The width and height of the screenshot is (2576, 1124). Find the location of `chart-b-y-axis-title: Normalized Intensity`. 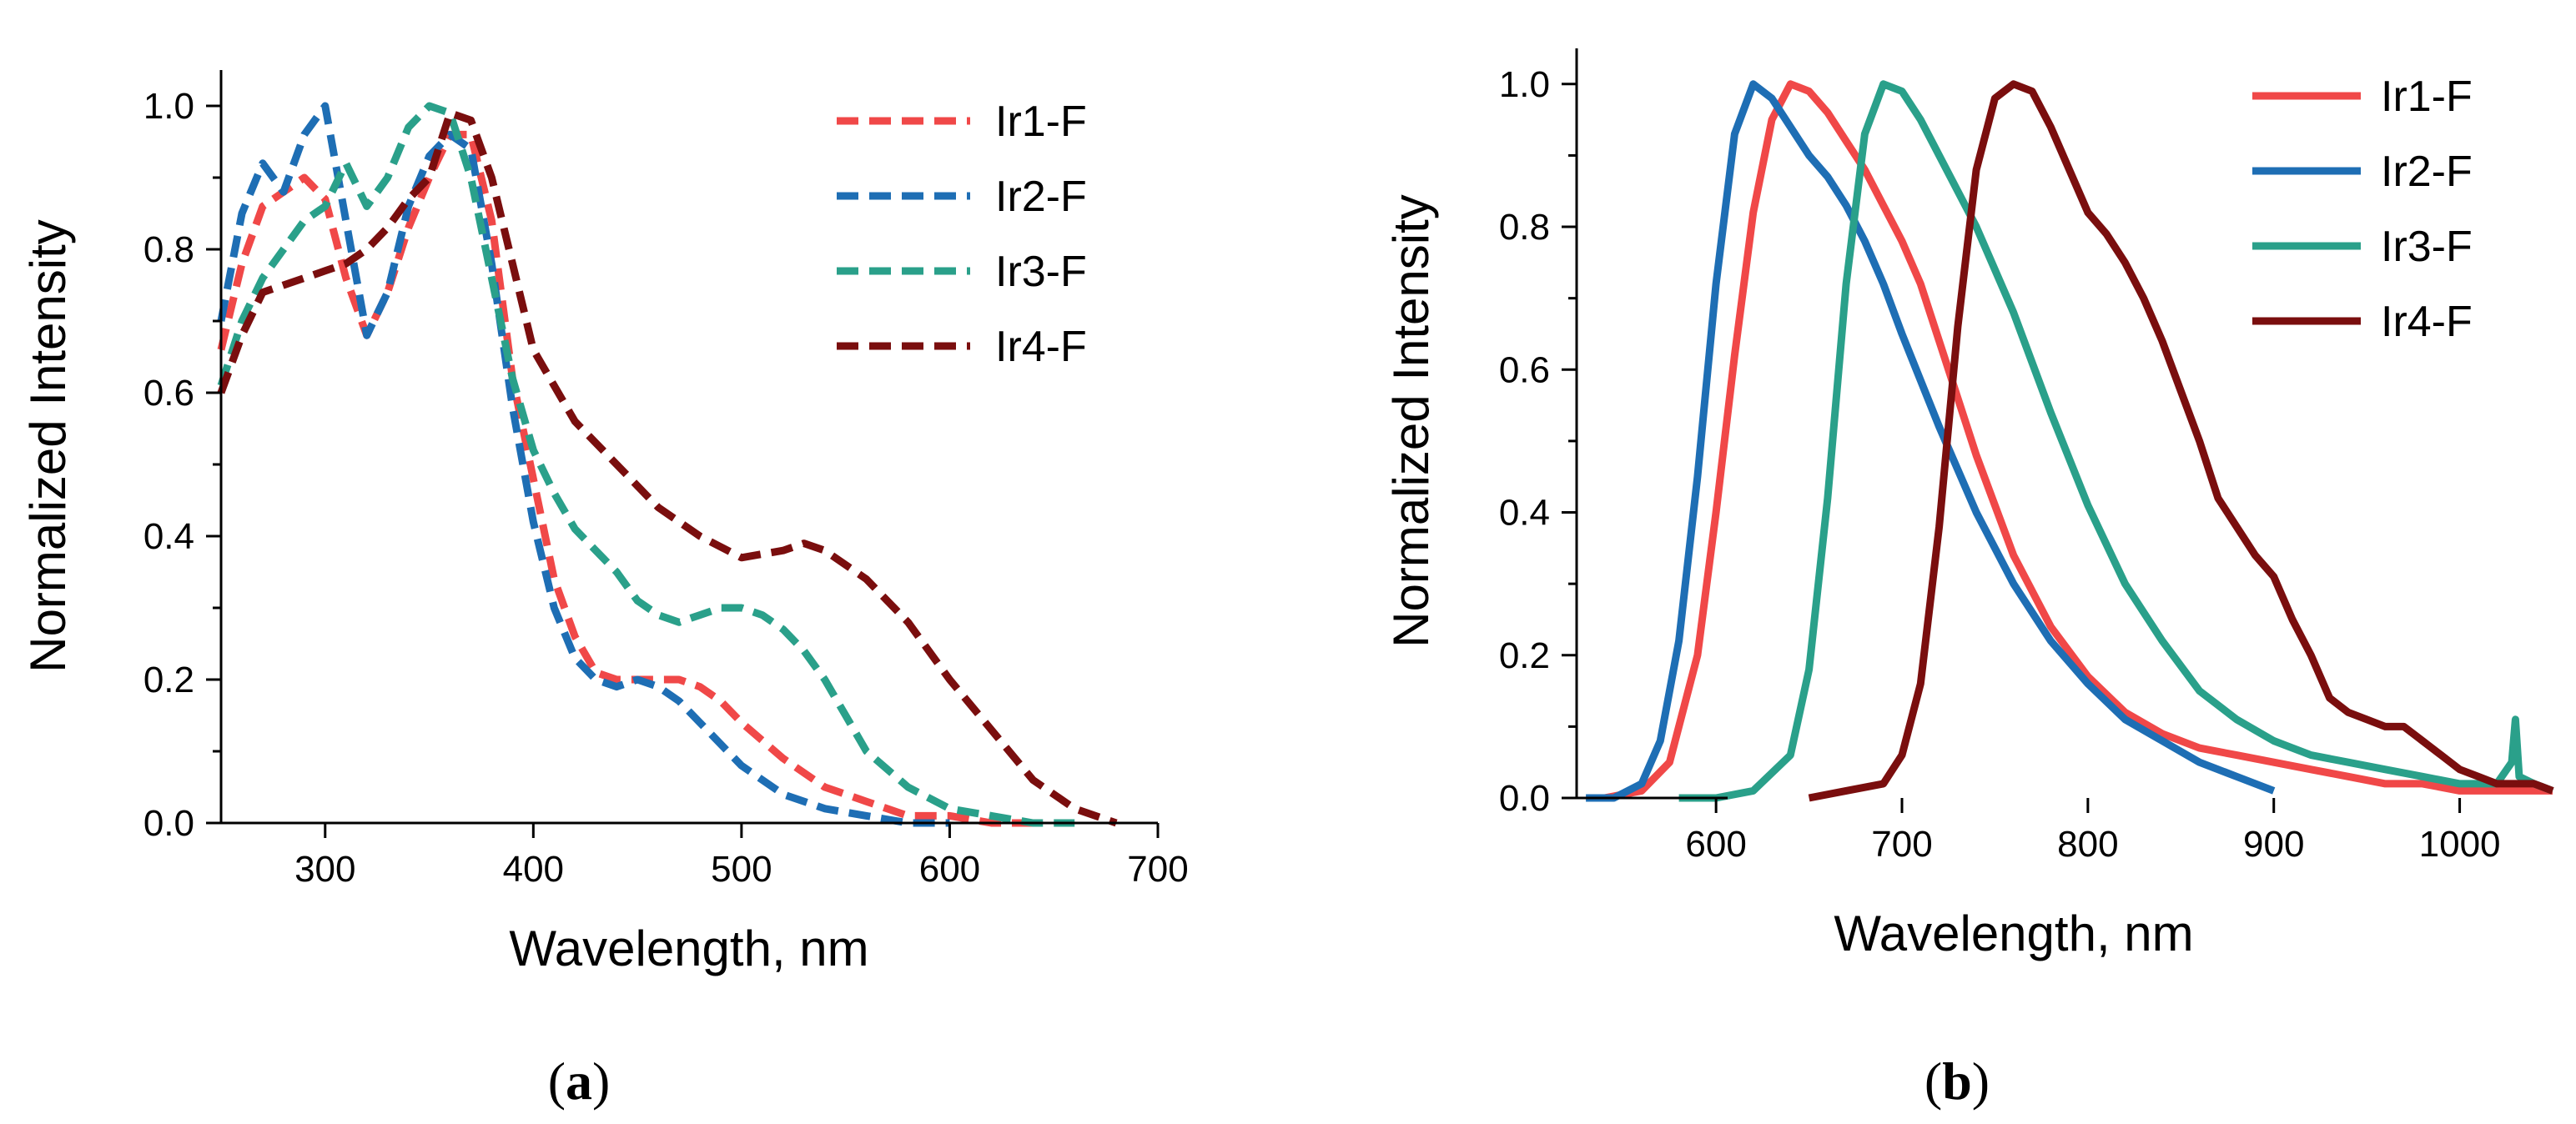

chart-b-y-axis-title: Normalized Intensity is located at coordinates (1411, 421).